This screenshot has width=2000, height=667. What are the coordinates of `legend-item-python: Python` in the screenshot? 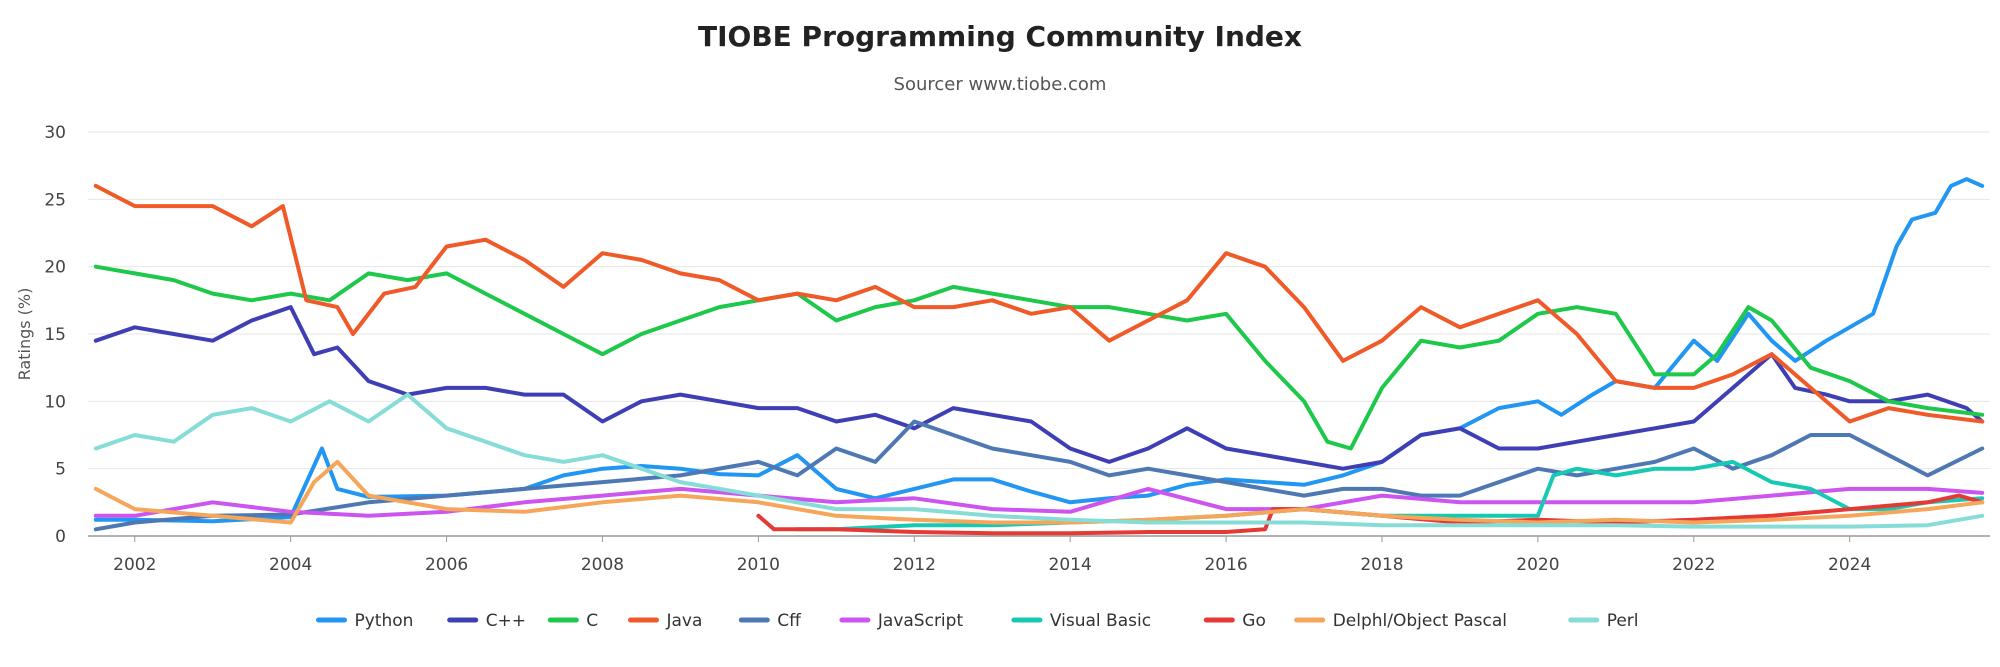 It's located at (365, 621).